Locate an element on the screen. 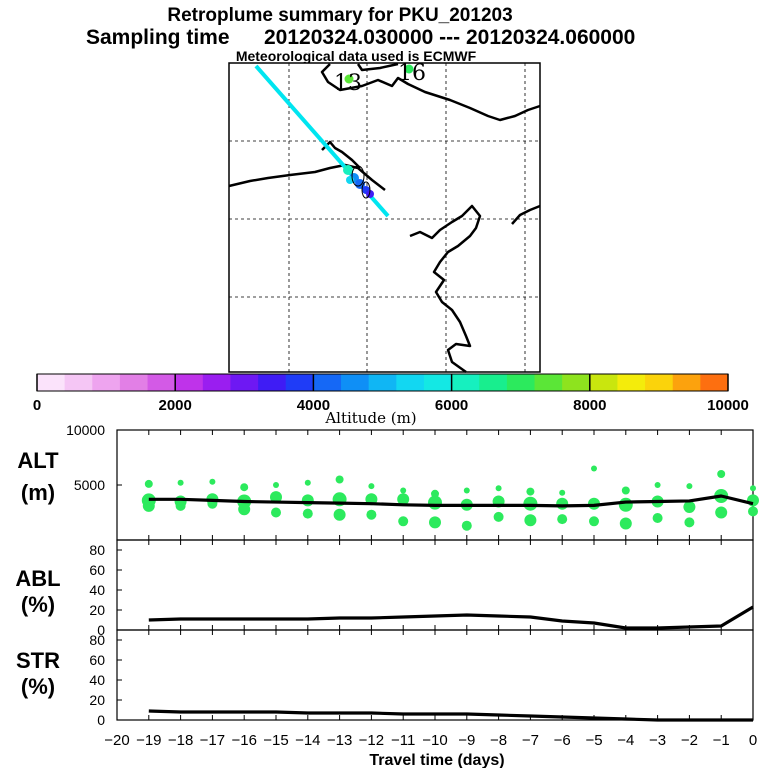 The image size is (768, 768). colorbar: 0 2000 4000 6000 8000 10000 Altitude (m) is located at coordinates (391, 400).